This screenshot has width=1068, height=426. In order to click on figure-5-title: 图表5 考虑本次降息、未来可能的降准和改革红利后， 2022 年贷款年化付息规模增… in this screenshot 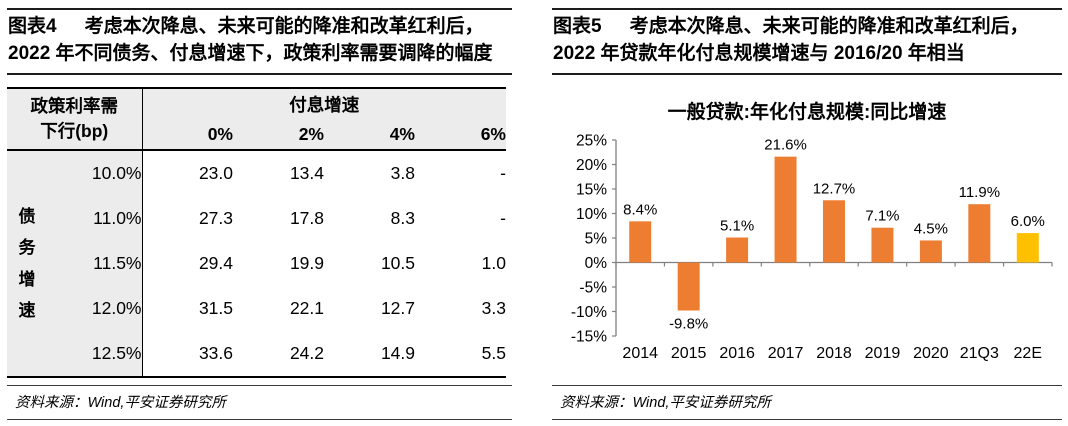, I will do `click(807, 41)`.